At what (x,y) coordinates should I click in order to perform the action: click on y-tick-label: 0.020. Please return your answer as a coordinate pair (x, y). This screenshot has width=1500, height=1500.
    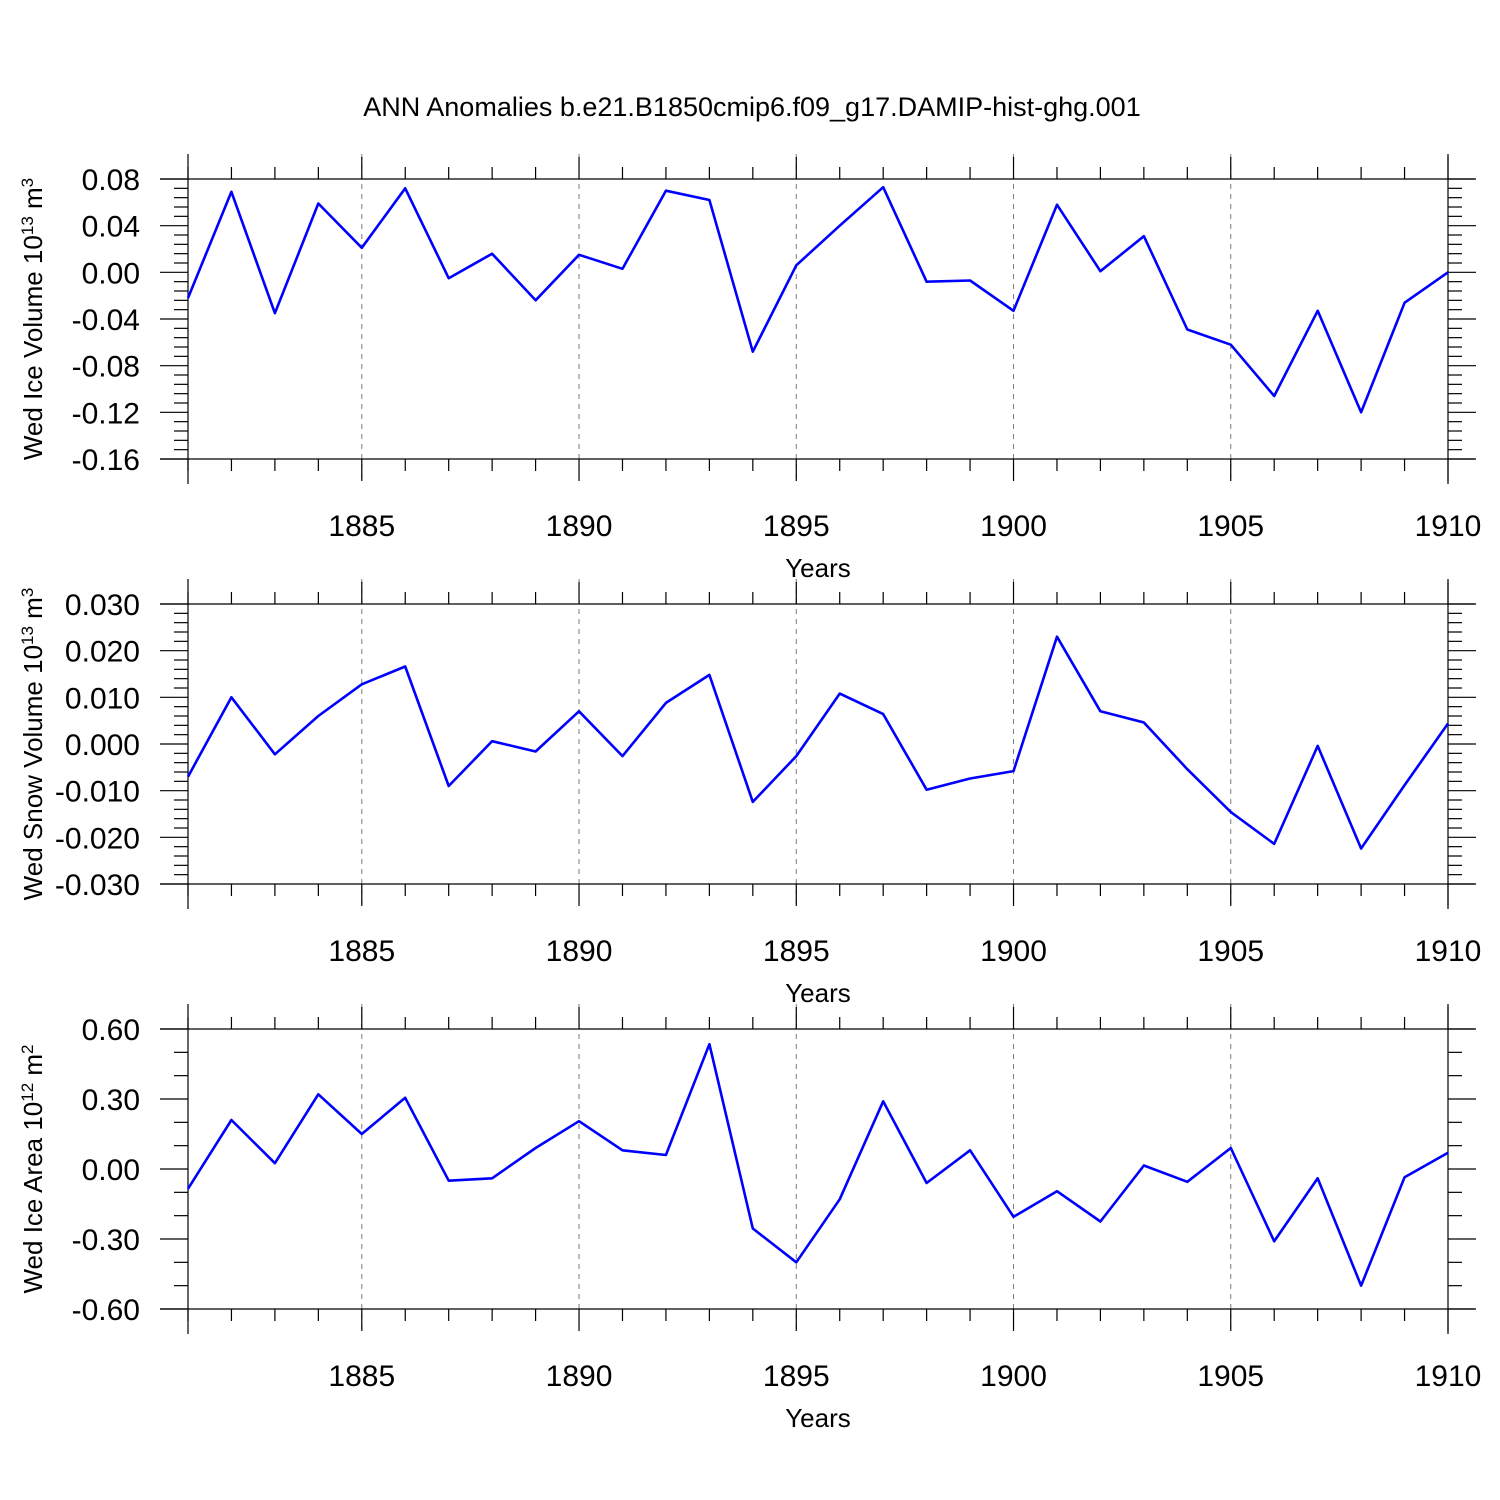
    Looking at the image, I should click on (102, 652).